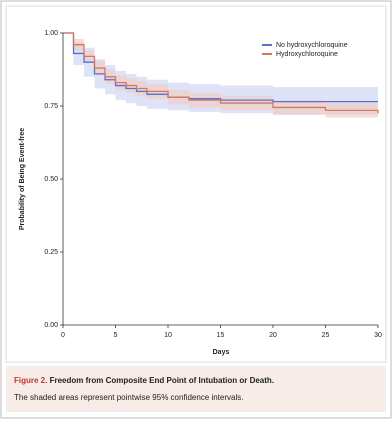 Image resolution: width=392 pixels, height=424 pixels. Describe the element at coordinates (51, 33) in the screenshot. I see `y-tick-label: 1.00` at that location.